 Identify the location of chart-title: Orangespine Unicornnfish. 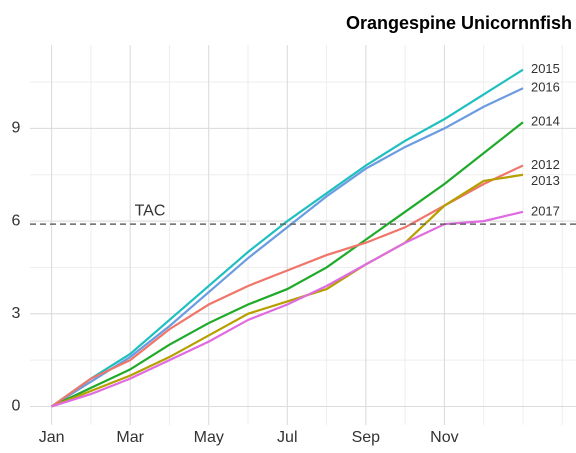
(459, 23).